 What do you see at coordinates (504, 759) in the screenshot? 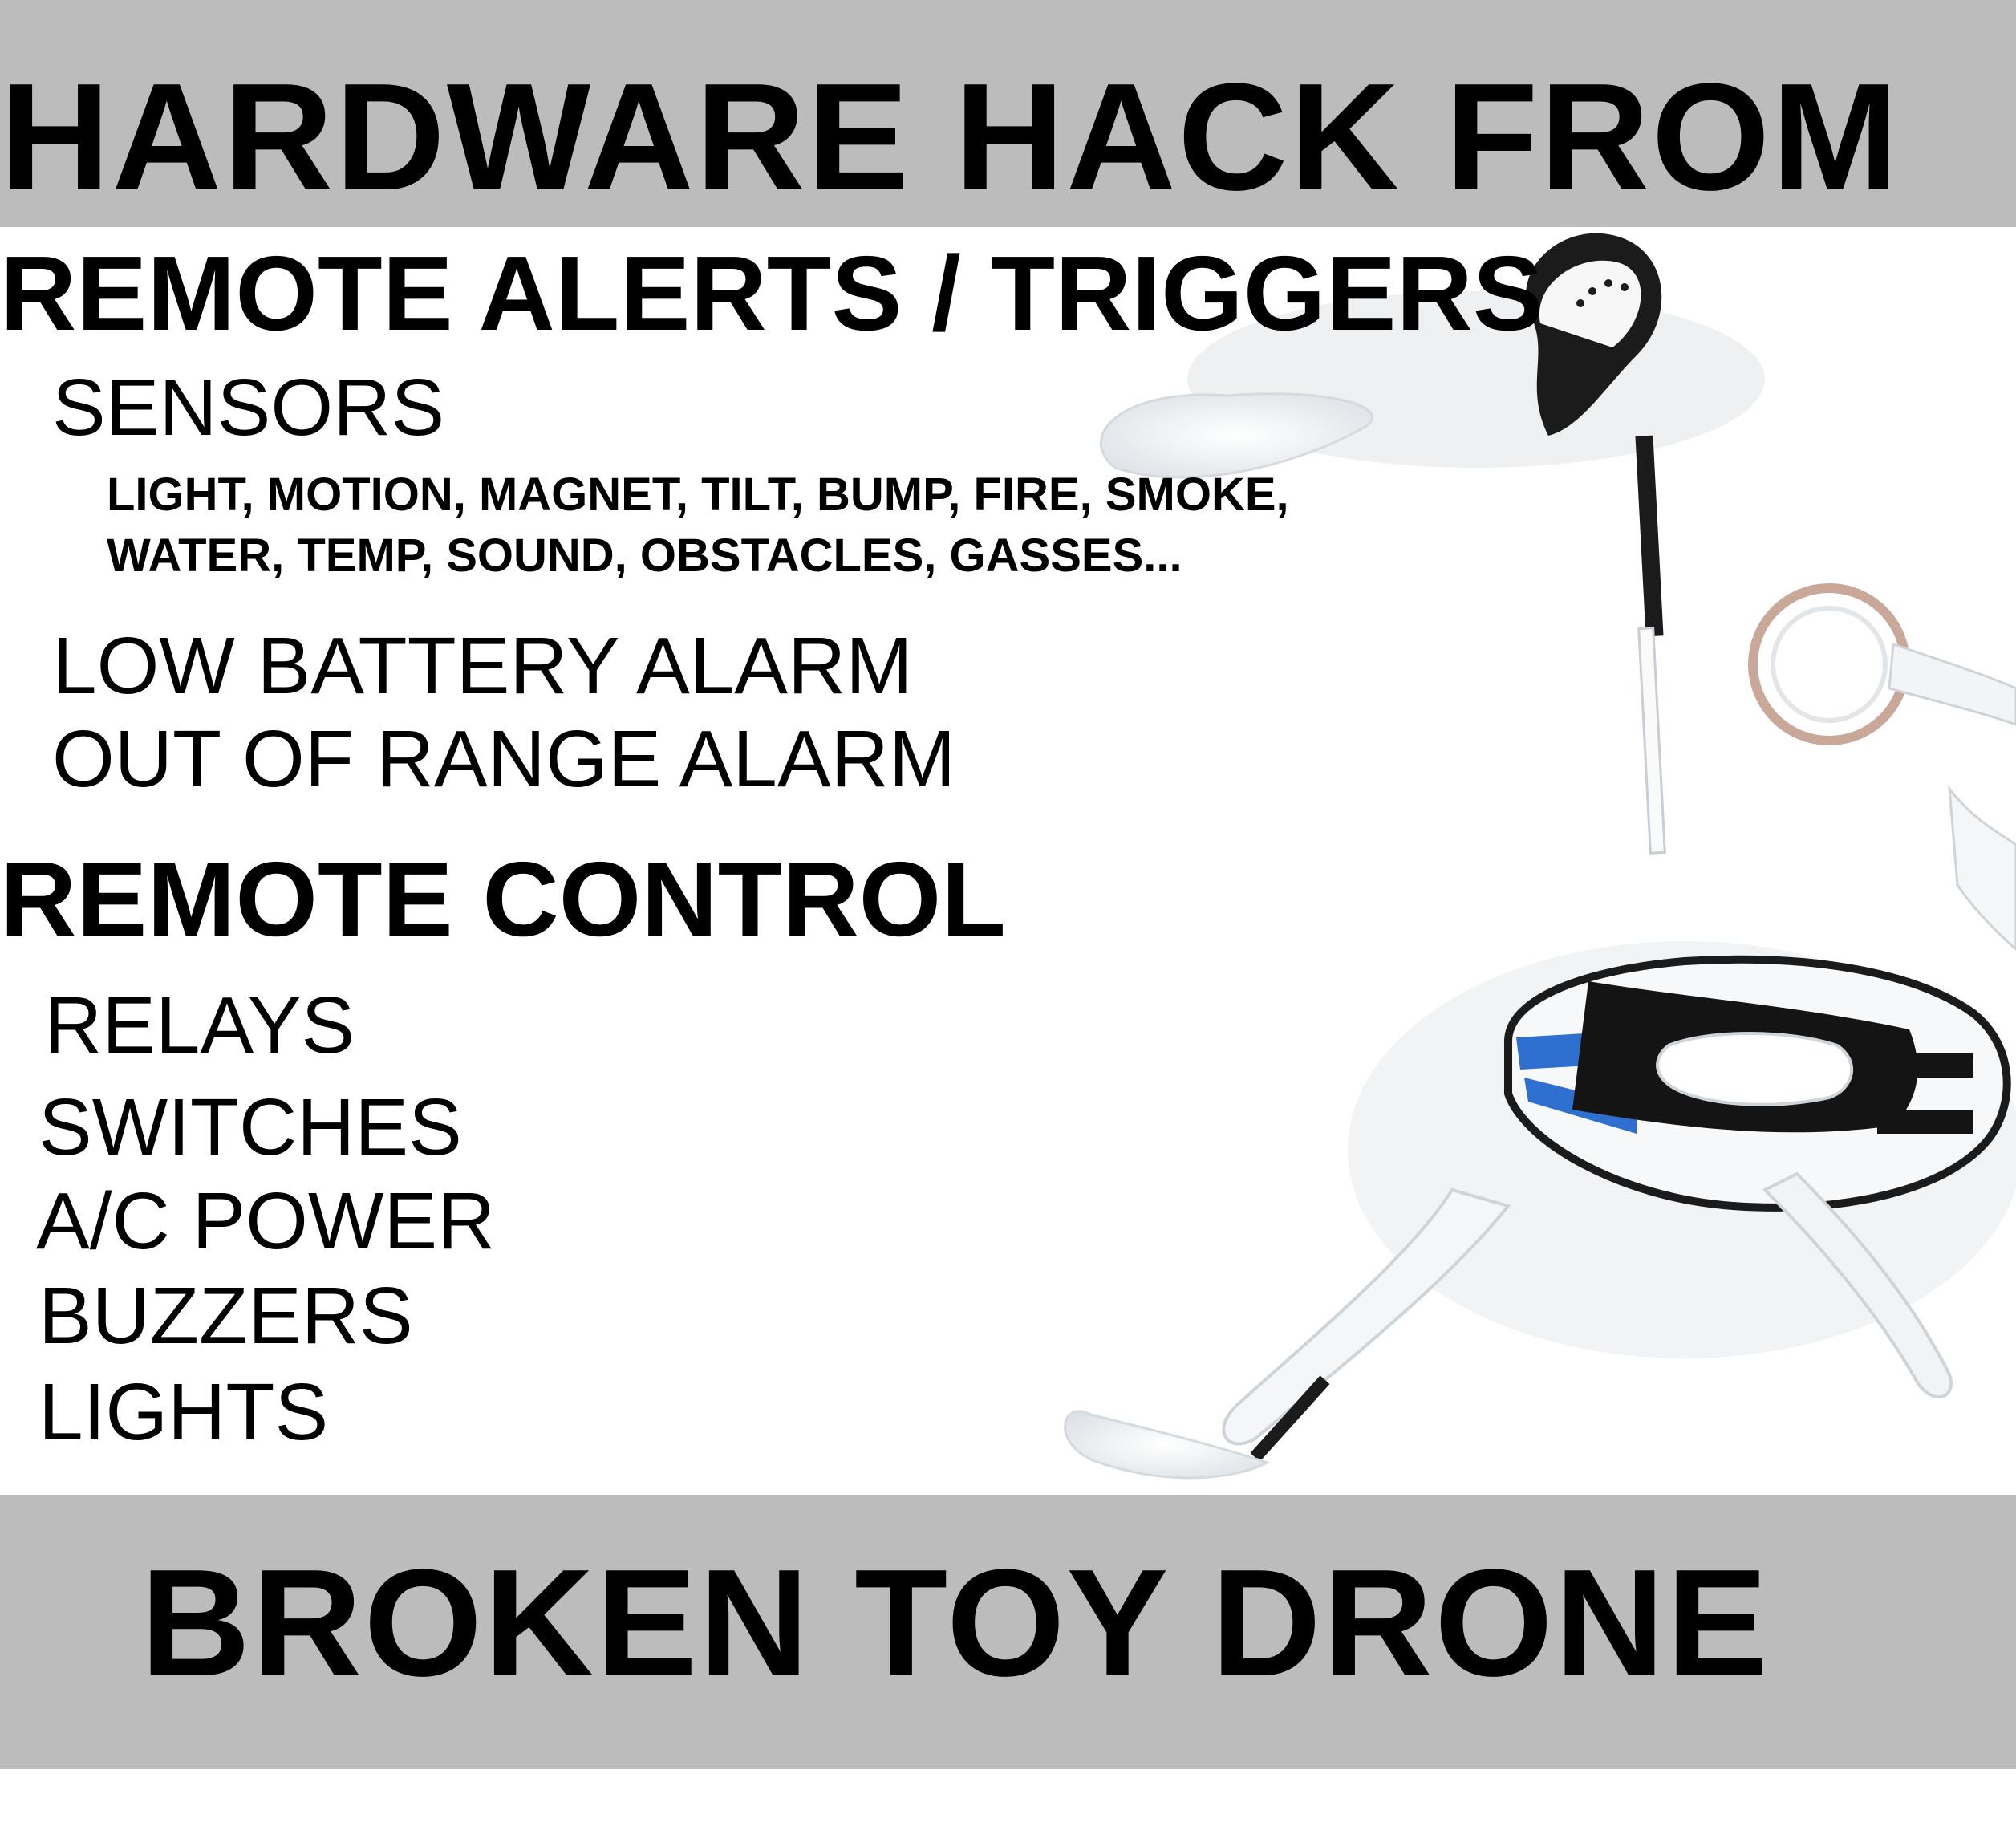
I see `out-of-range-alarm: OUT OF RANGE ALARM` at bounding box center [504, 759].